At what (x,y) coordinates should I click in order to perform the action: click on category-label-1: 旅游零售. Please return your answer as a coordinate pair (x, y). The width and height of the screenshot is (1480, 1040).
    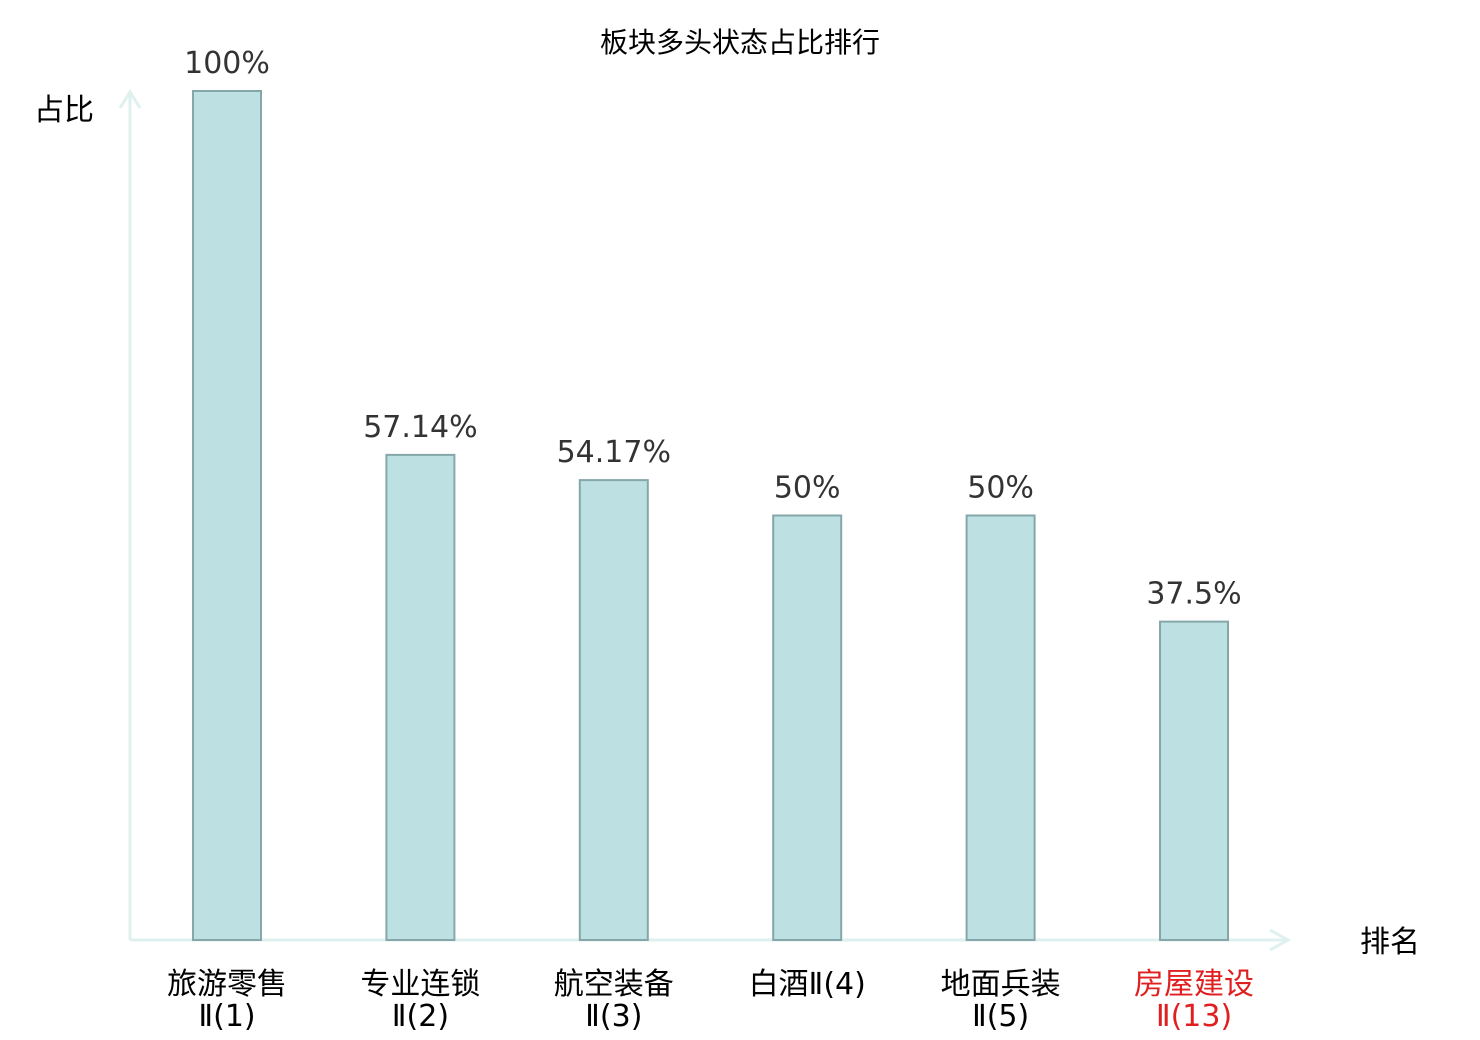
    Looking at the image, I should click on (227, 984).